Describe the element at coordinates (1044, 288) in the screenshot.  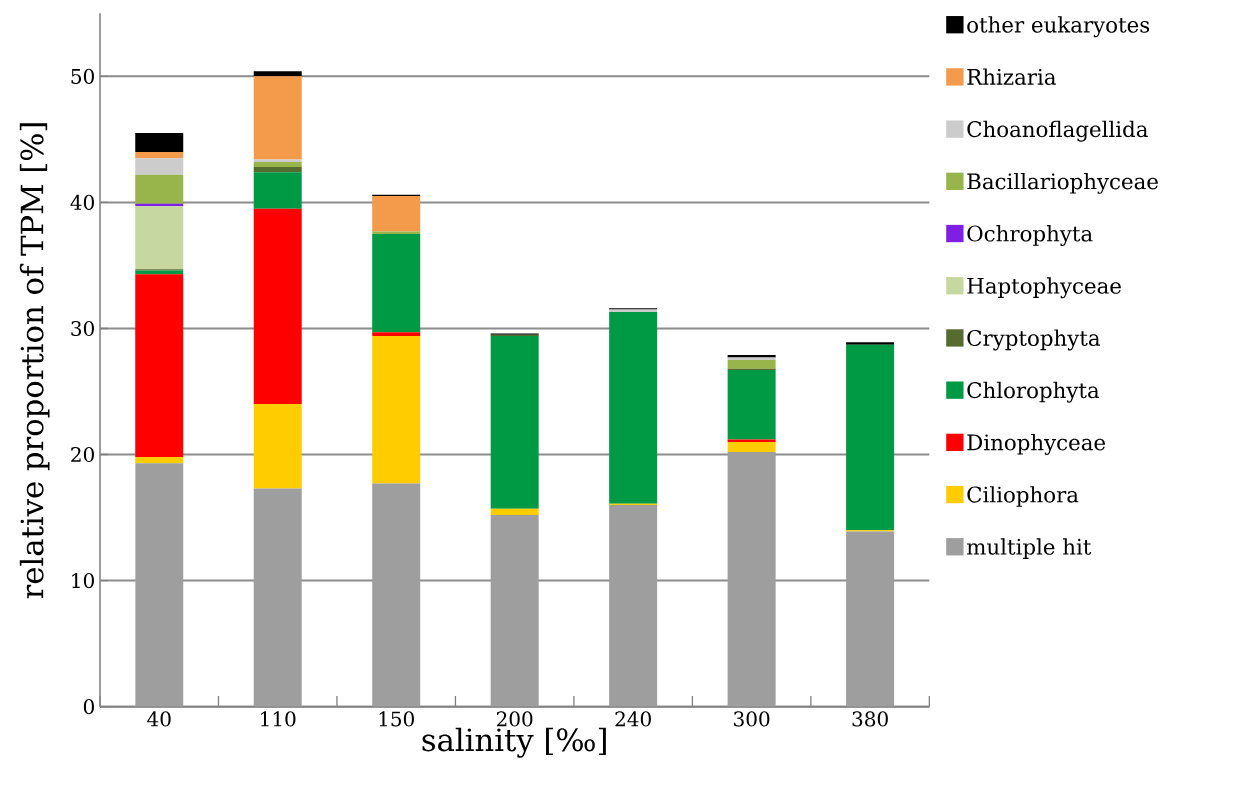
I see `legend-label: Haptophyceae` at that location.